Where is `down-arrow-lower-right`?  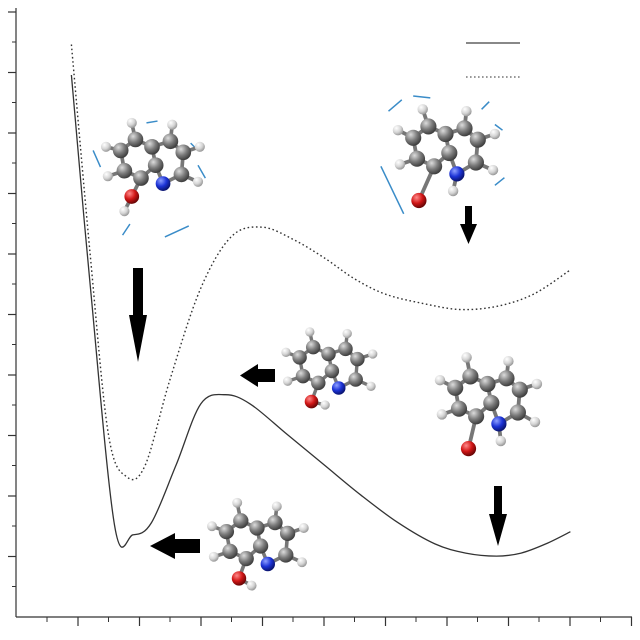 down-arrow-lower-right is located at coordinates (498, 516).